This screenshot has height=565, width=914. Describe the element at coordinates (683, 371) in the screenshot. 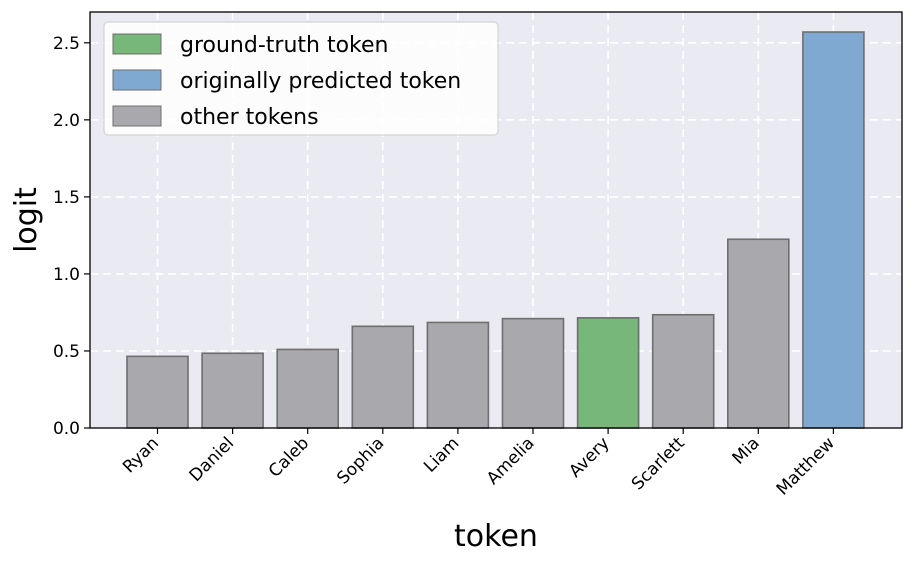

I see `bar-scarlett` at that location.